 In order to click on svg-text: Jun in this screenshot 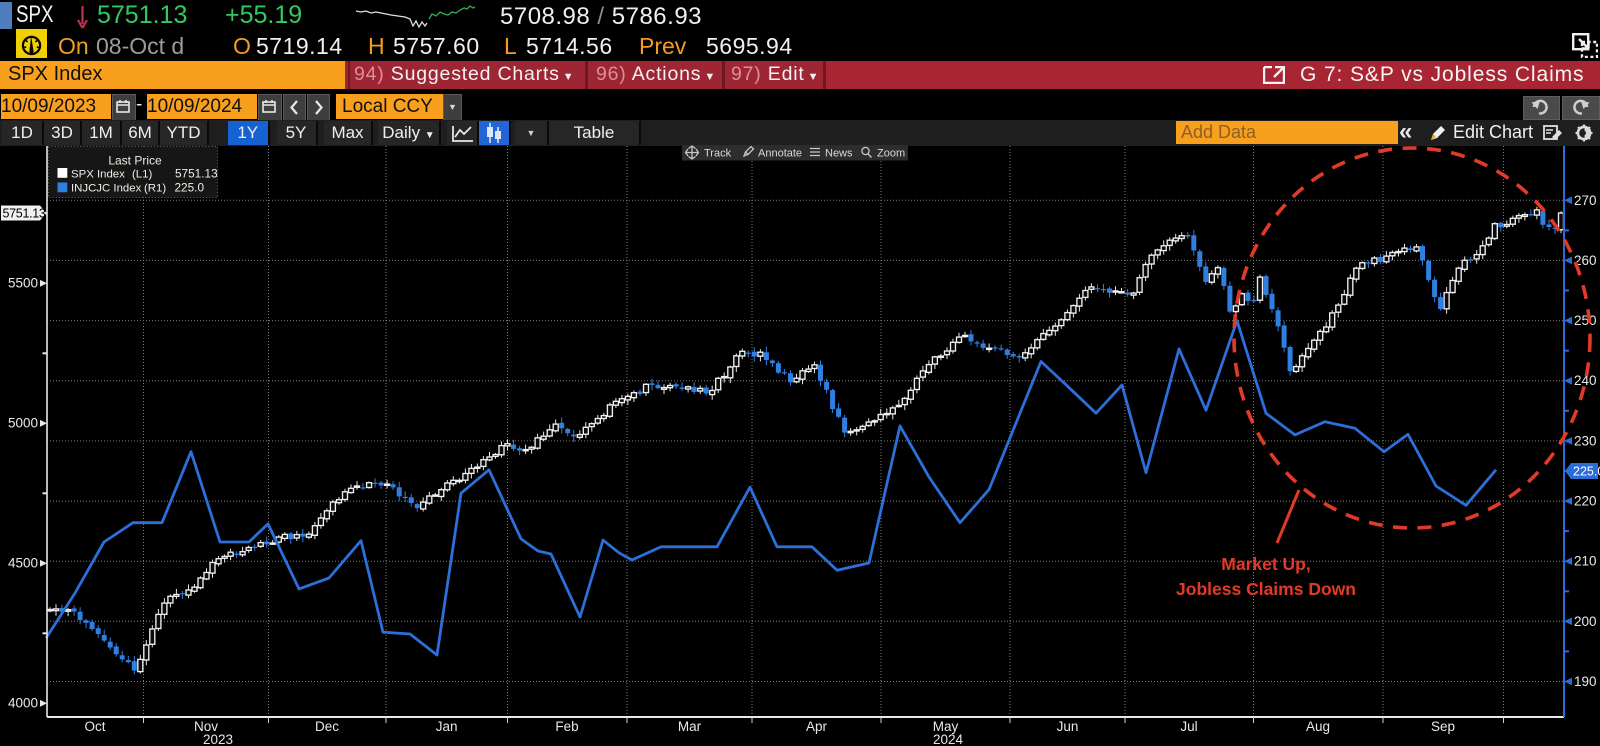, I will do `click(1068, 726)`.